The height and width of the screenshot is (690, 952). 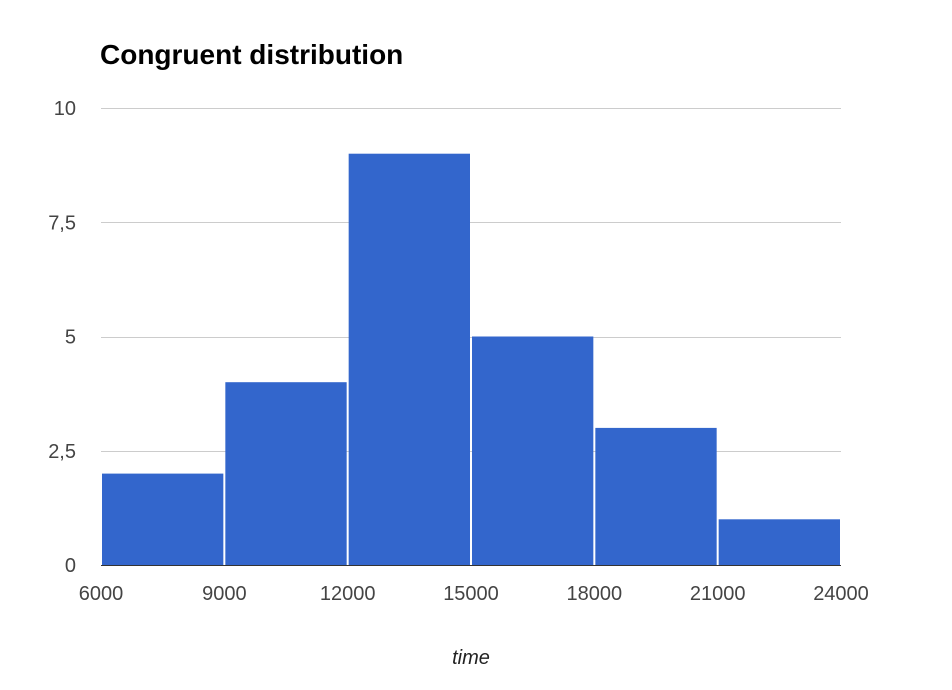 I want to click on y-tick-label-1: 2,5, so click(x=62, y=452).